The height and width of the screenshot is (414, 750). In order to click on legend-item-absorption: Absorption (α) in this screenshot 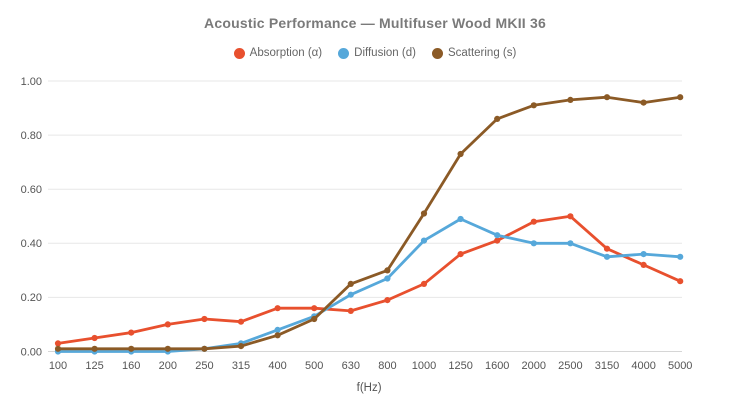, I will do `click(278, 53)`.